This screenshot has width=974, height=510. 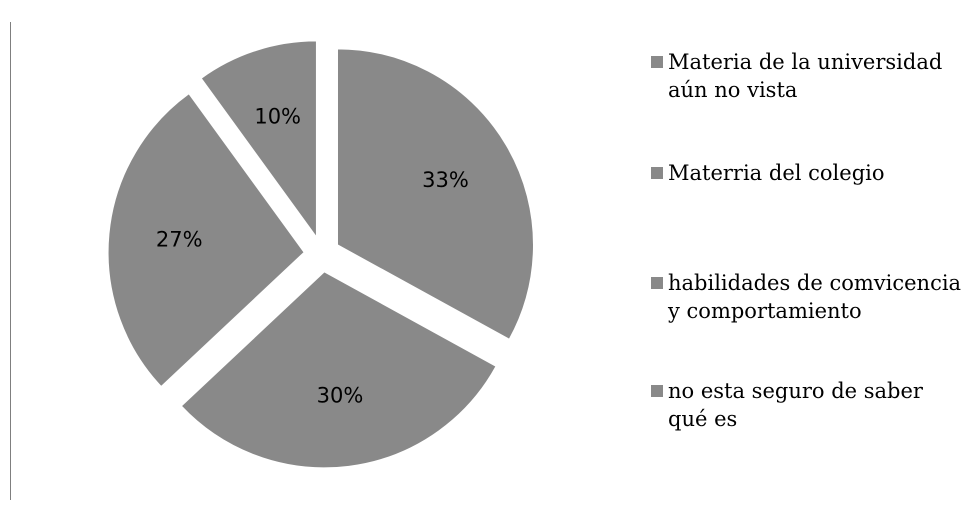 I want to click on slice-data-label: 27%, so click(x=179, y=240).